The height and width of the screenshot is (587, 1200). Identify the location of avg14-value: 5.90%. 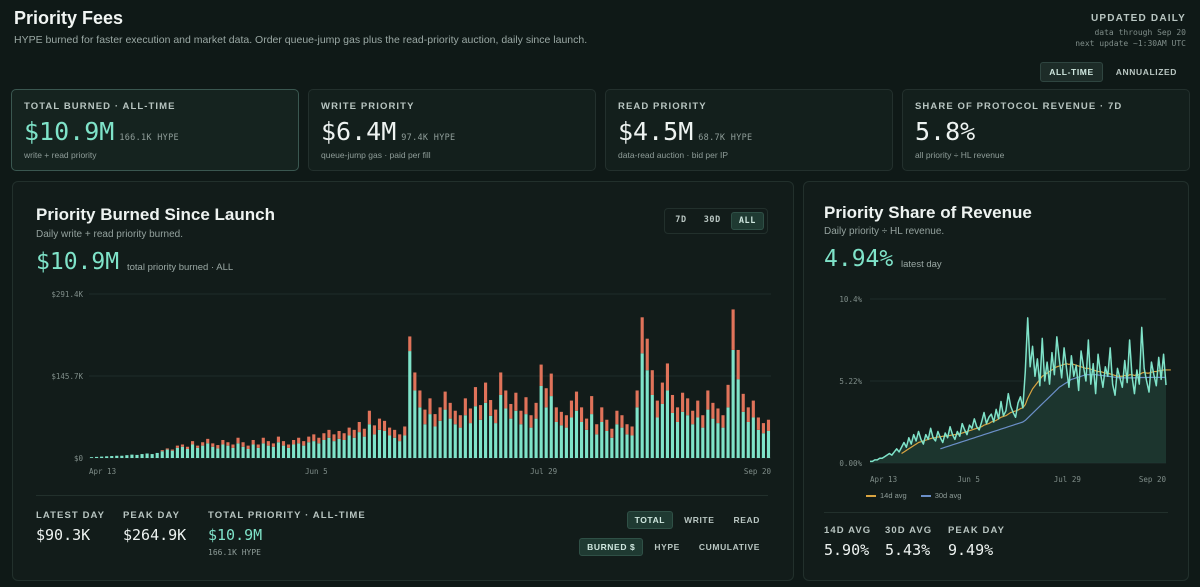
(847, 550).